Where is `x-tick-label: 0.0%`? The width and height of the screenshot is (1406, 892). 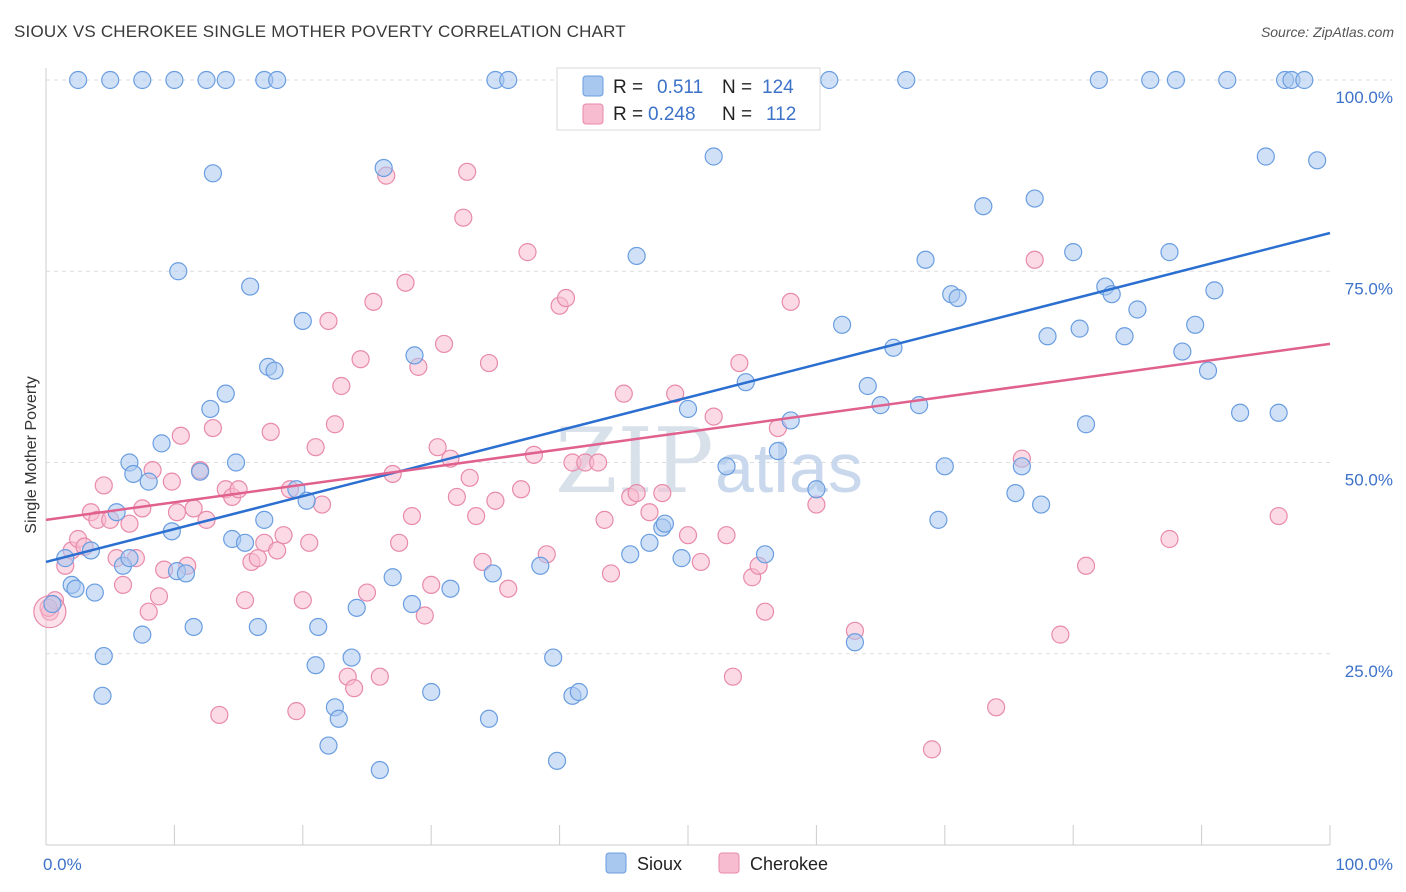
x-tick-label: 0.0% is located at coordinates (62, 864).